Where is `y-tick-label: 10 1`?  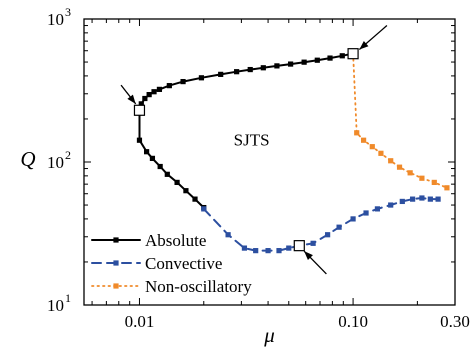 y-tick-label: 10 1 is located at coordinates (59, 303).